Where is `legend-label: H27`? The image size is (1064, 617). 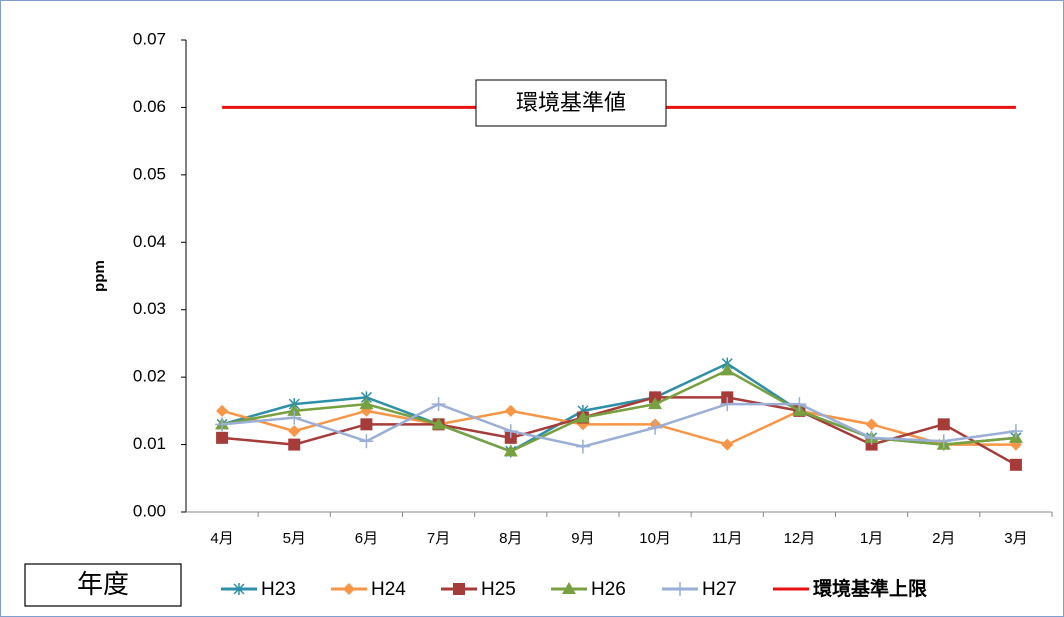 legend-label: H27 is located at coordinates (719, 589).